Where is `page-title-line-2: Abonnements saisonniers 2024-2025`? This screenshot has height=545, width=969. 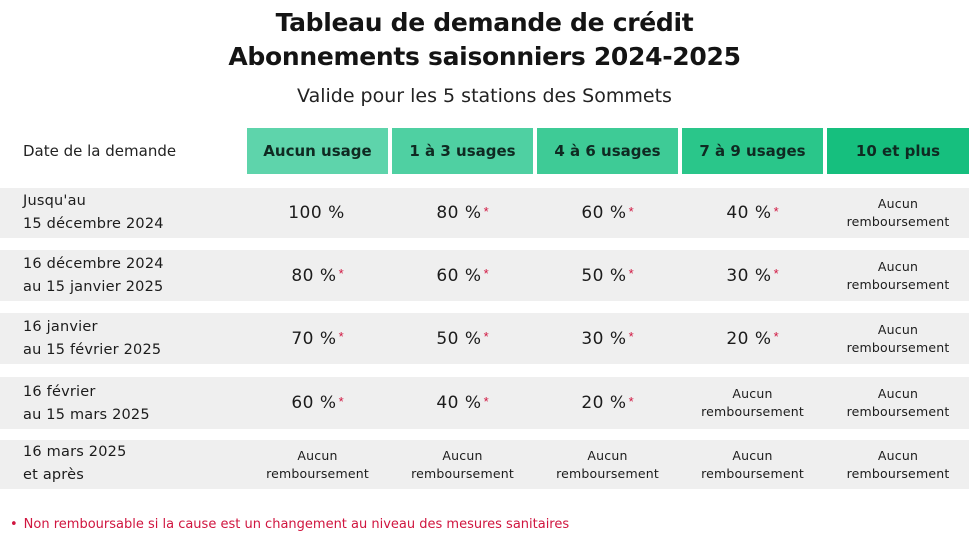
page-title-line-2: Abonnements saisonniers 2024-2025 is located at coordinates (484, 56).